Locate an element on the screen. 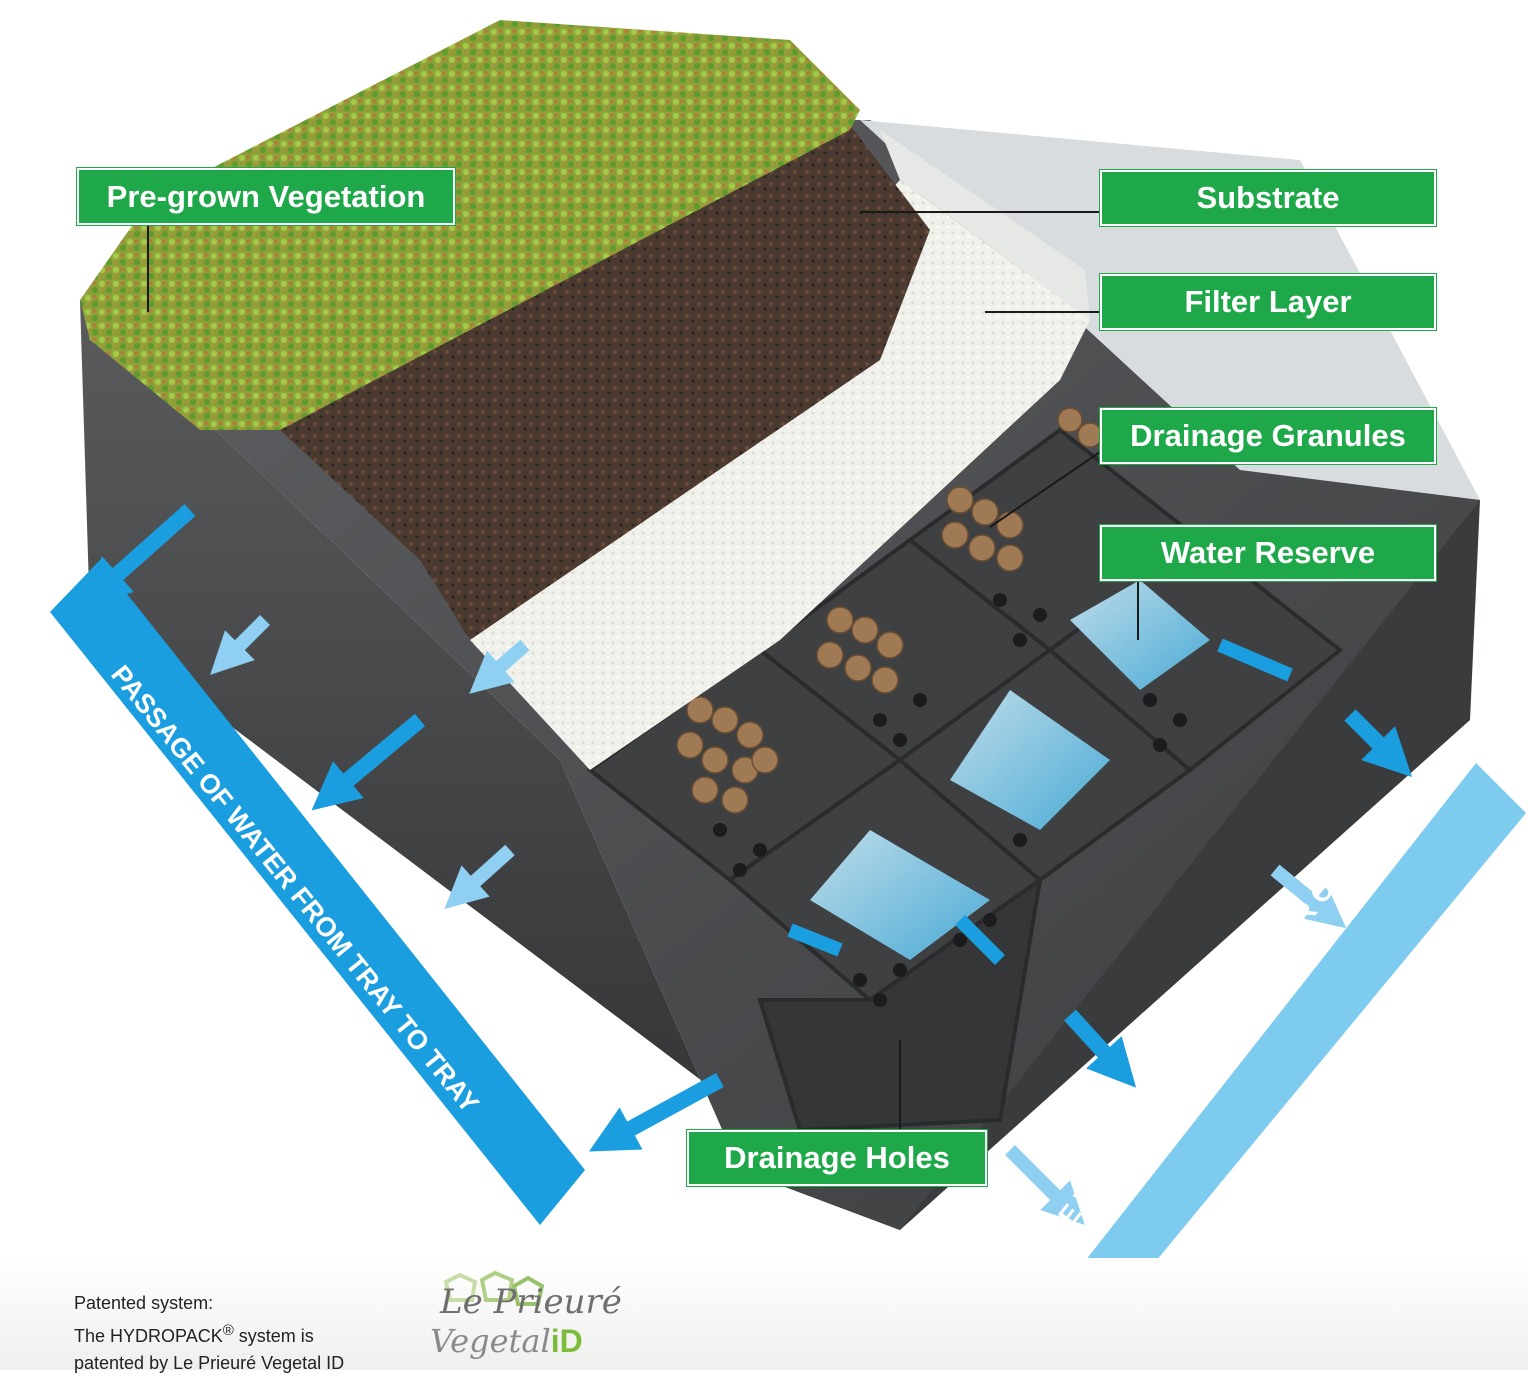 This screenshot has width=1528, height=1377. drainage-band is located at coordinates (1269, 1066).